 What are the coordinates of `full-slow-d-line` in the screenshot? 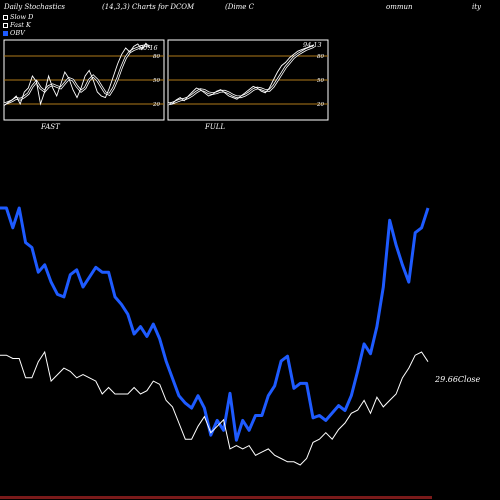 It's located at (241, 75).